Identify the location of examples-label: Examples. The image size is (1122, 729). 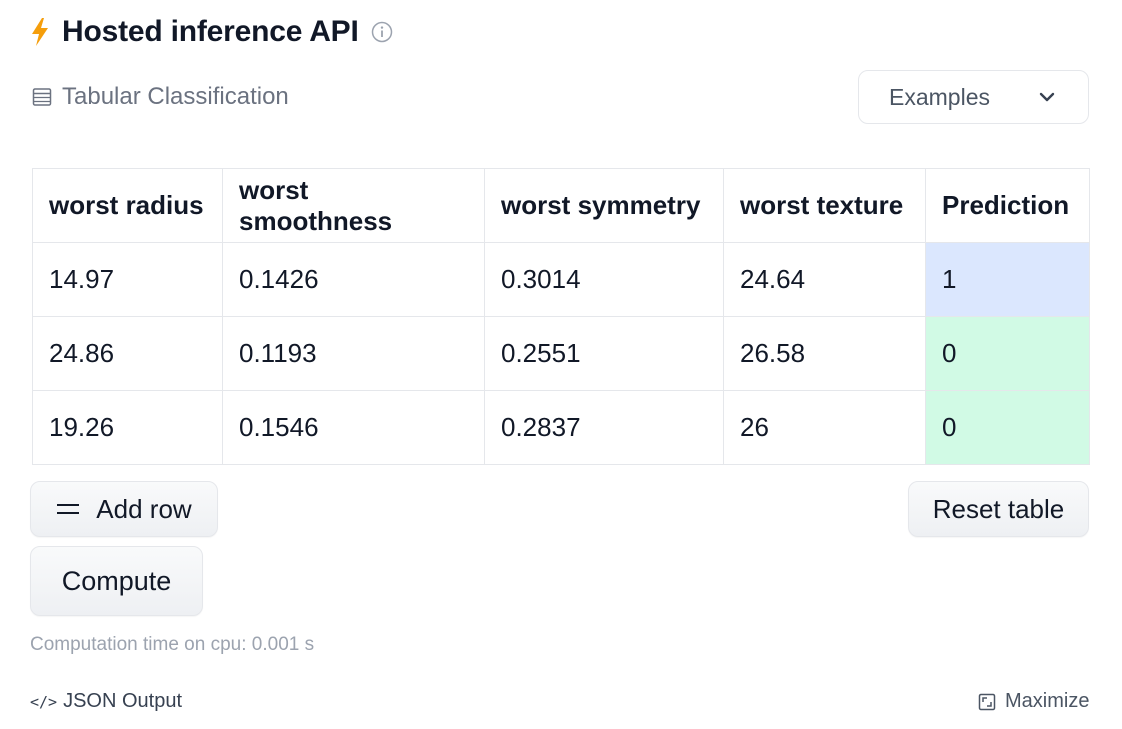
(939, 96).